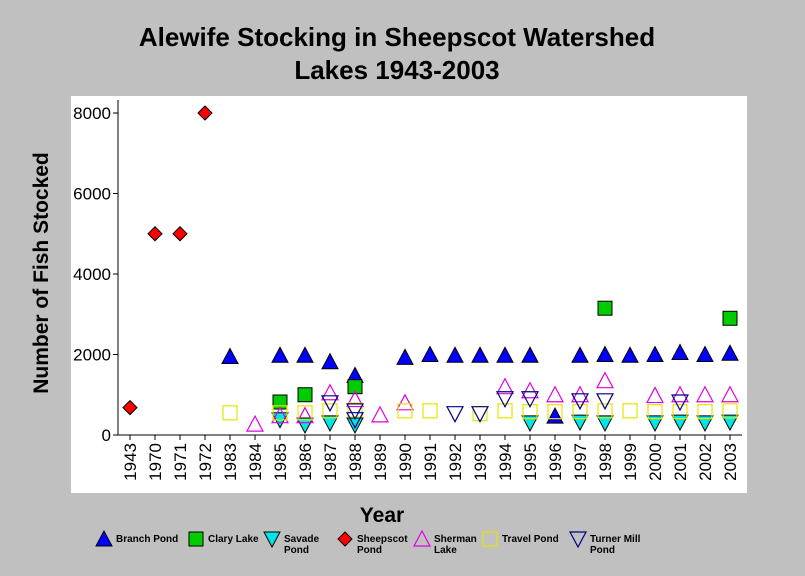 The height and width of the screenshot is (576, 805). I want to click on legend-label: Clary Lake, so click(233, 539).